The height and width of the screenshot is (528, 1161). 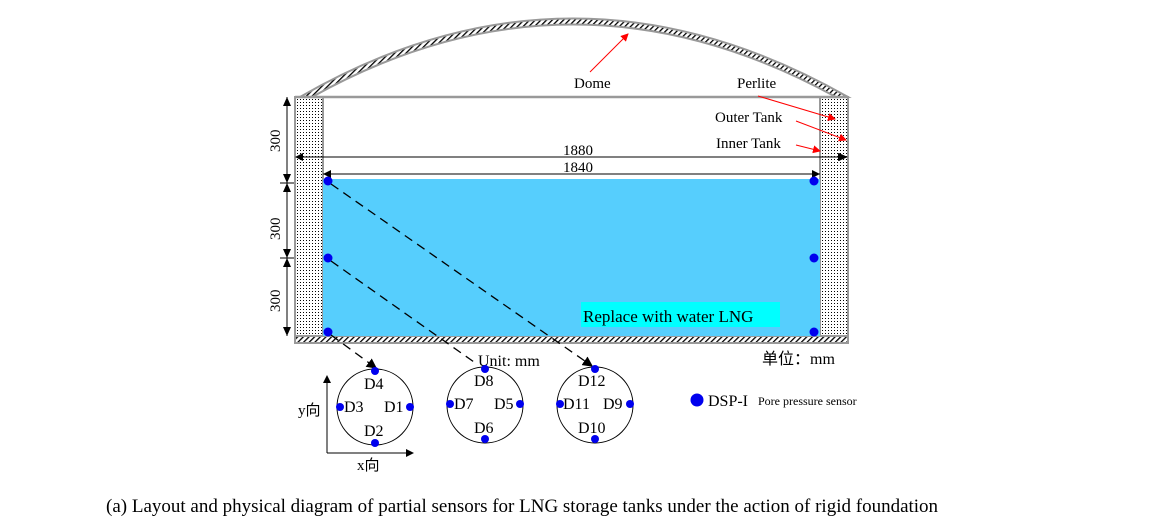 What do you see at coordinates (595, 404) in the screenshot?
I see `cross-section-3: D12 D11 D9 D10` at bounding box center [595, 404].